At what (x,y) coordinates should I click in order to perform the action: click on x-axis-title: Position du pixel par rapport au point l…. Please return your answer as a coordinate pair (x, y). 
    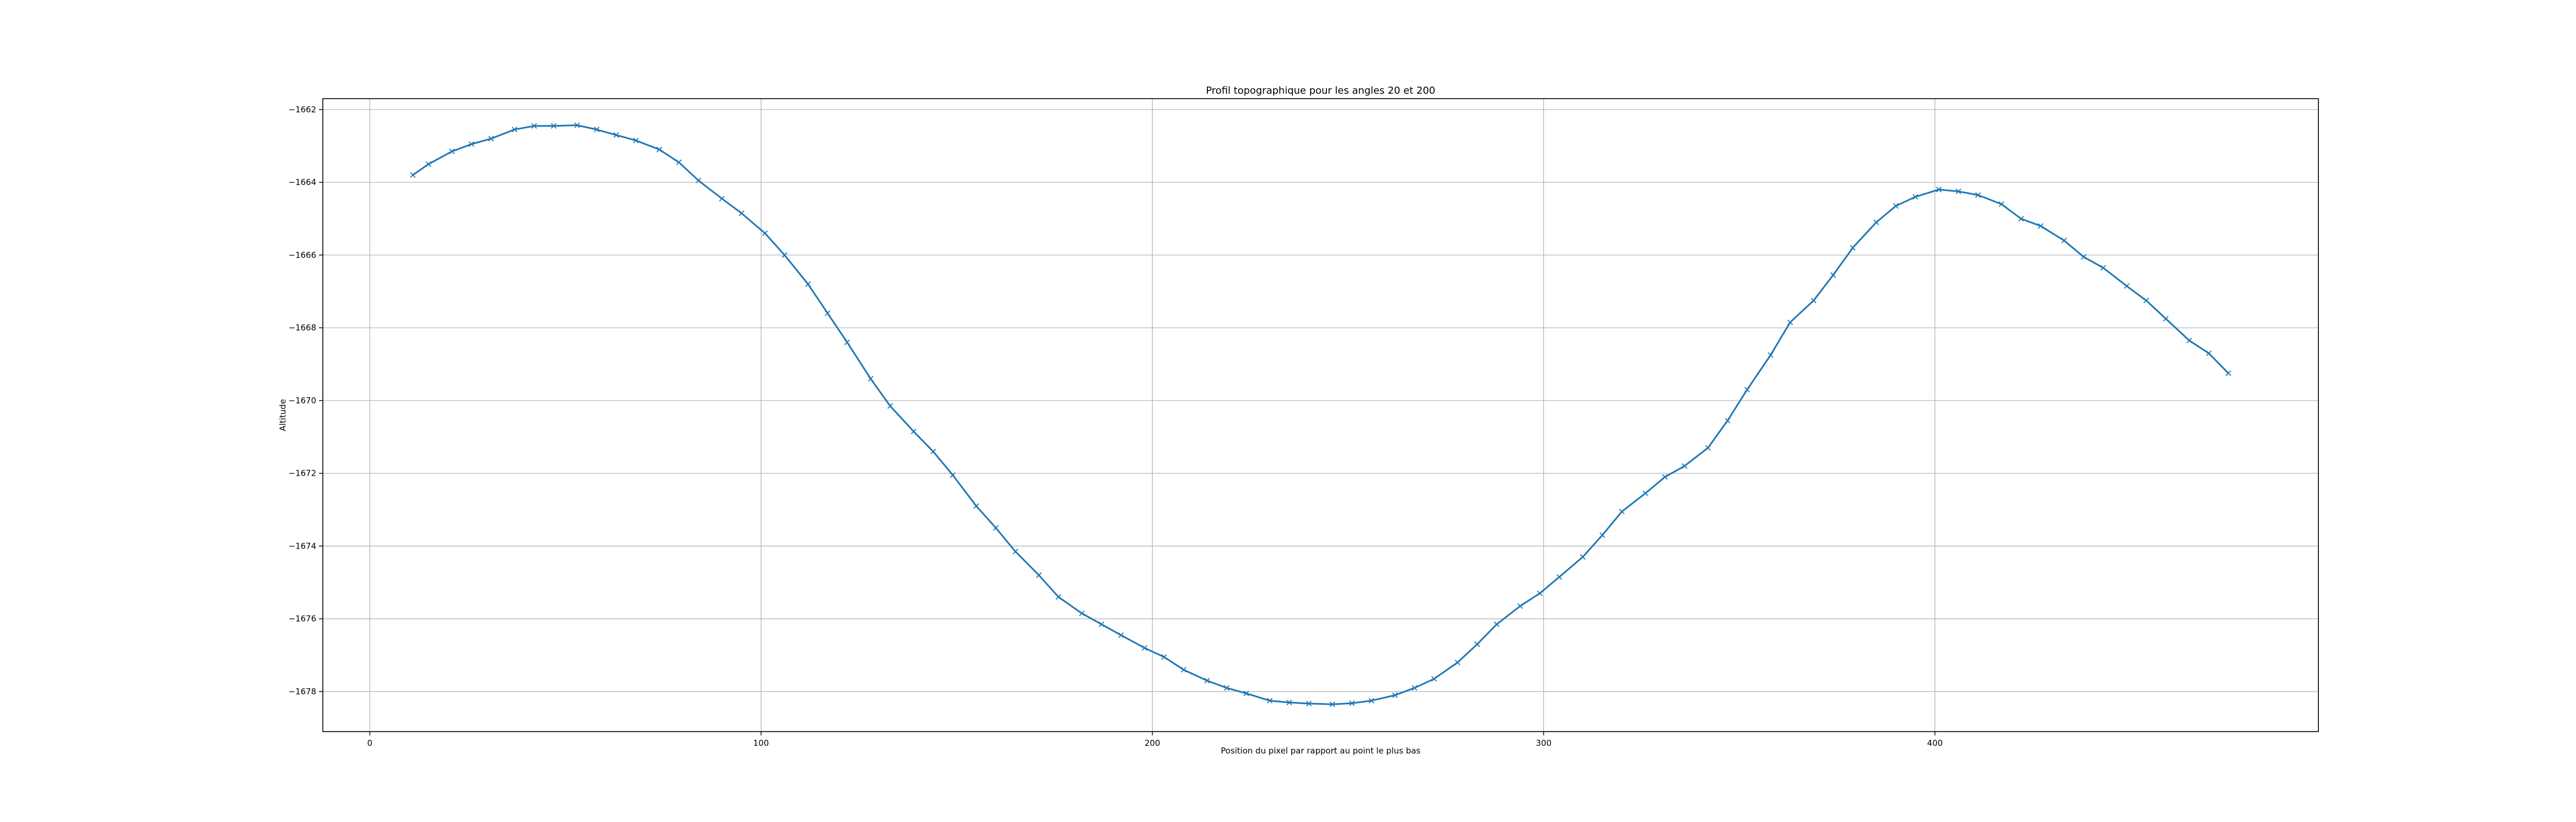
    Looking at the image, I should click on (1320, 751).